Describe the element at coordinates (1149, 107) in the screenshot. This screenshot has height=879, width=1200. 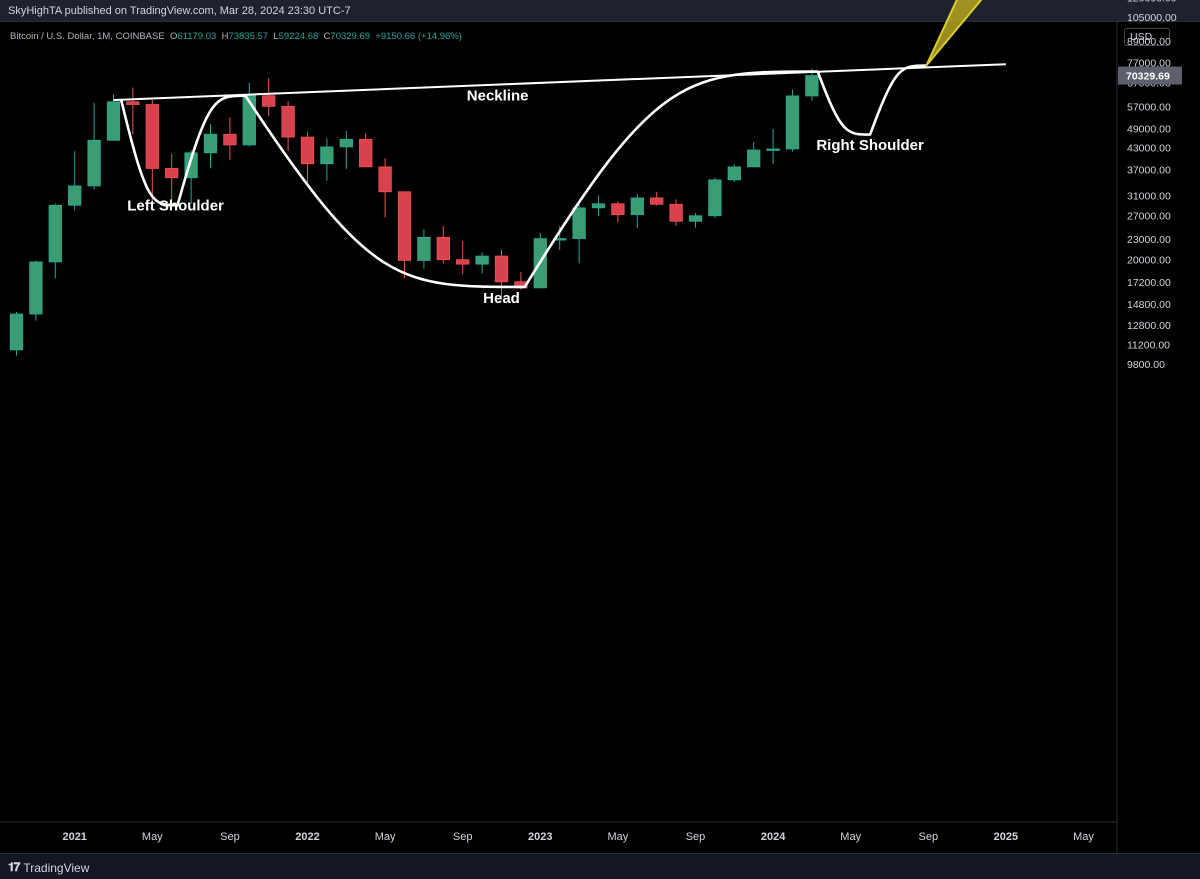
I see `price-tick-label: 57000.00` at that location.